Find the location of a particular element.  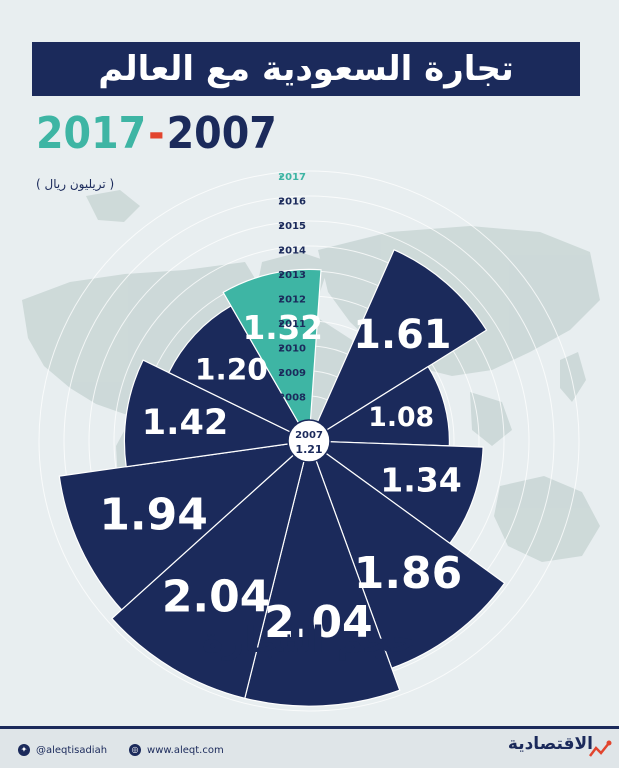

value-label-2009: 1.08 is located at coordinates (401, 417).